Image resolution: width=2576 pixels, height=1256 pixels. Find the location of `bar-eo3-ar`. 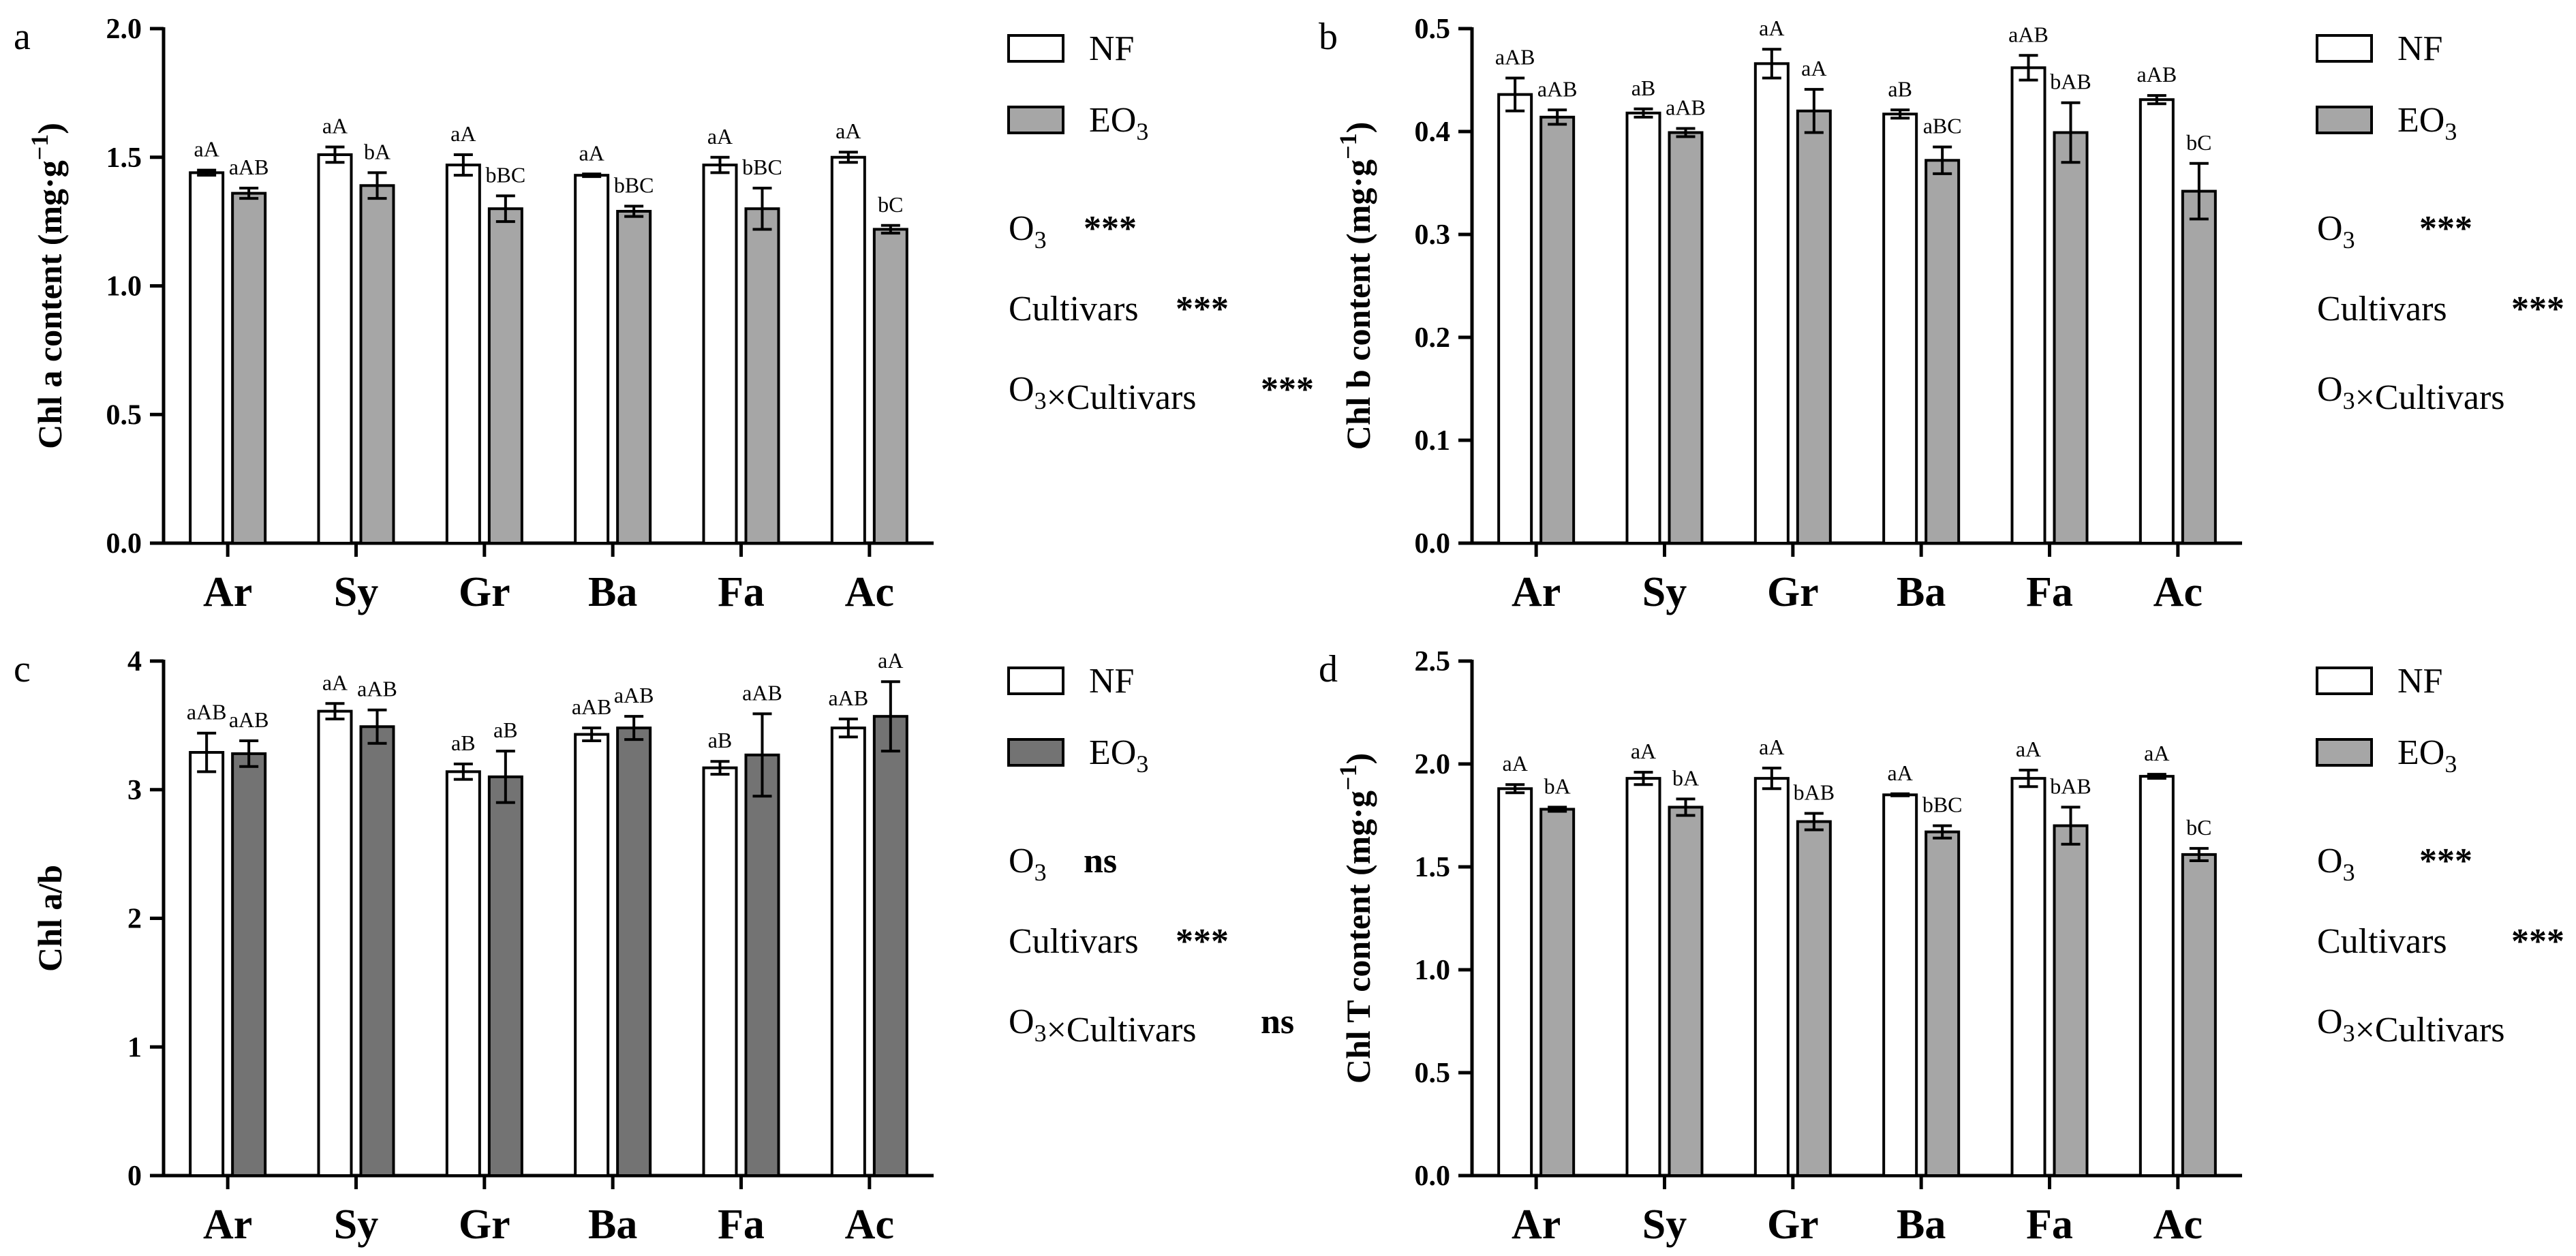

bar-eo3-ar is located at coordinates (249, 368).